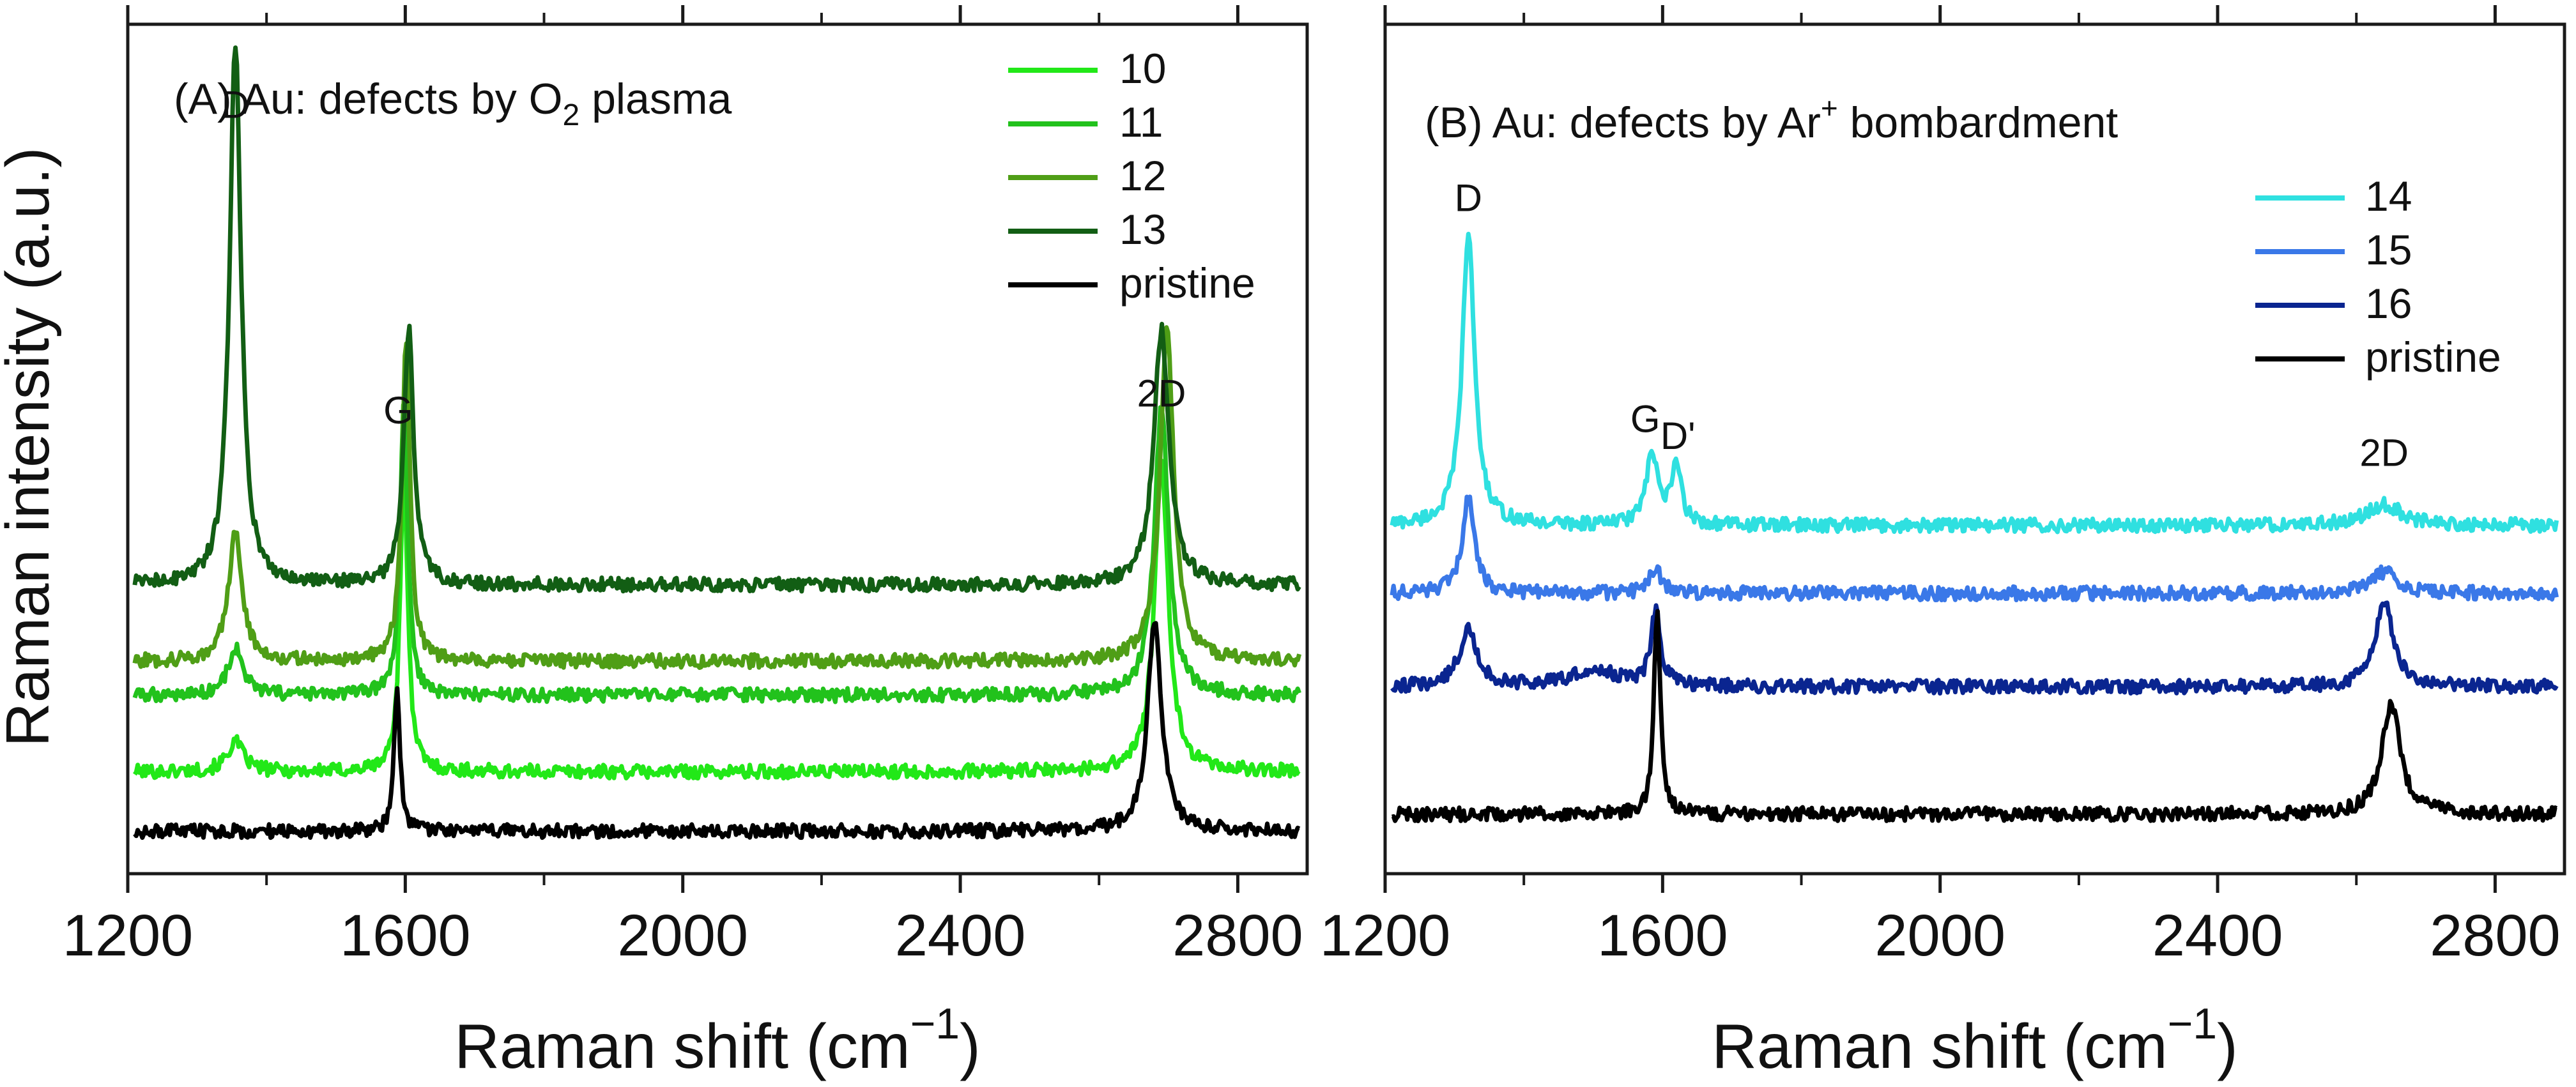  Describe the element at coordinates (31, 447) in the screenshot. I see `y-axis-label: Raman intensity (a.u.)` at that location.